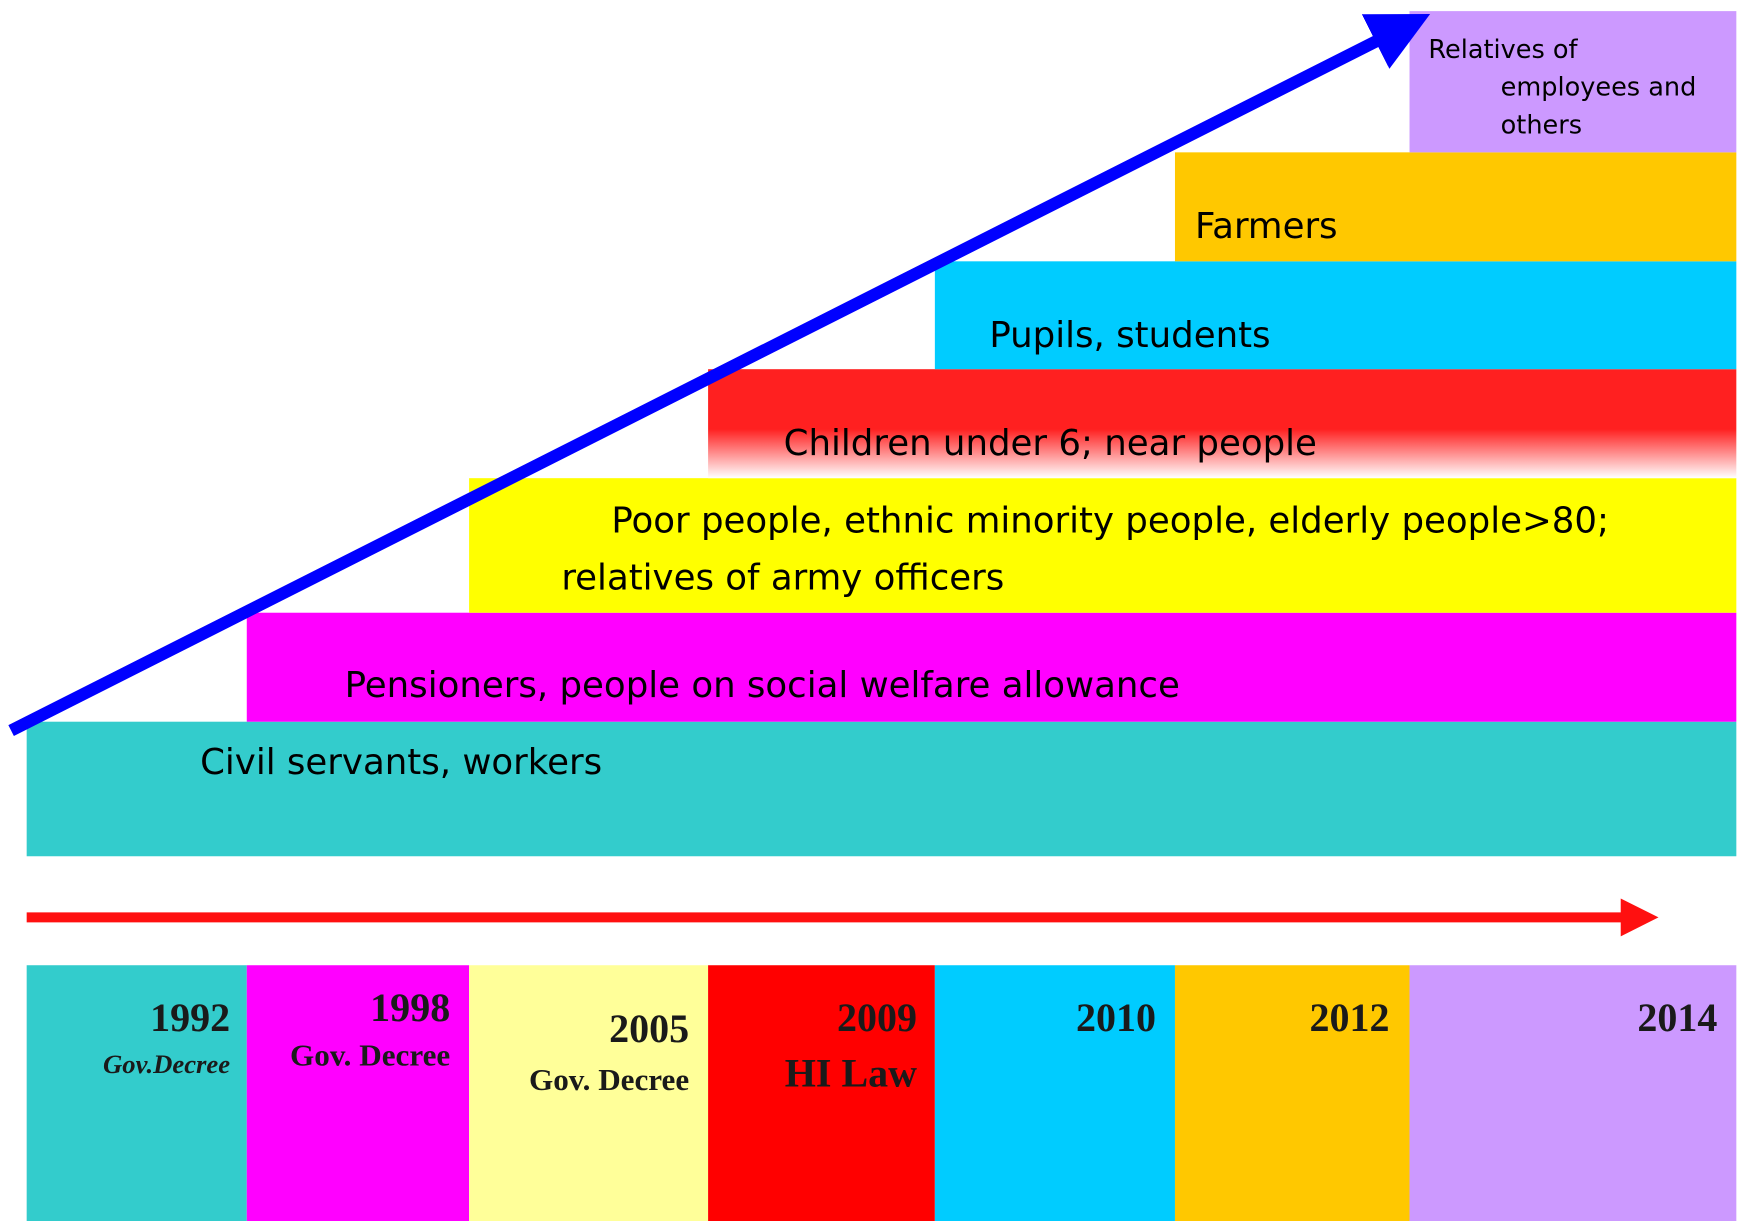  I want to click on year: 2012, so click(1349, 1017).